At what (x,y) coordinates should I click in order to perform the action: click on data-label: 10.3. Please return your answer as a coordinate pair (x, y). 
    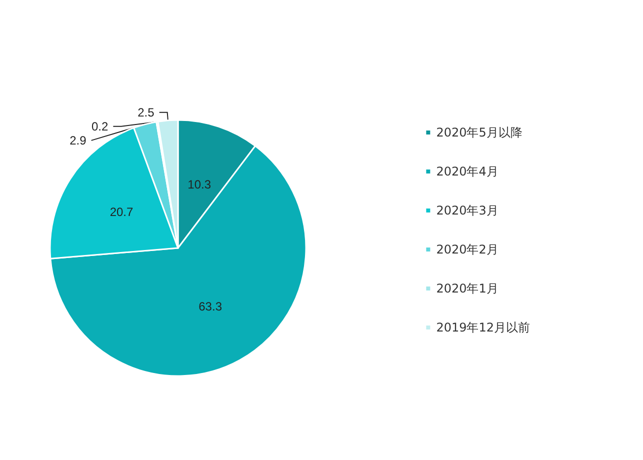
    Looking at the image, I should click on (200, 184).